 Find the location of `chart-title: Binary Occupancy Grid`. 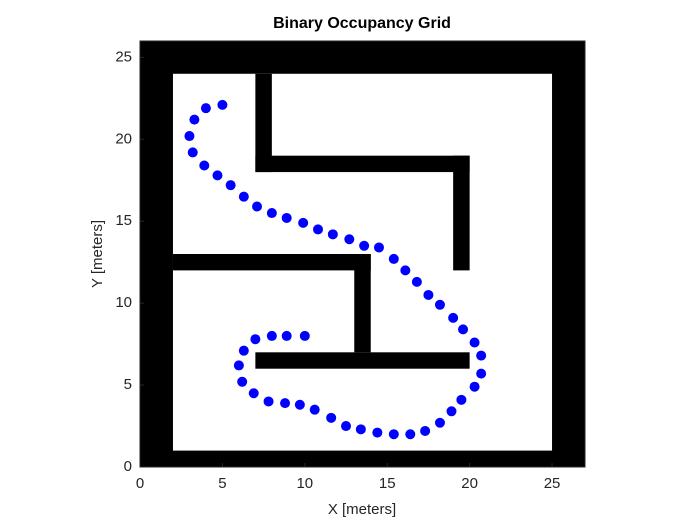

chart-title: Binary Occupancy Grid is located at coordinates (362, 23).